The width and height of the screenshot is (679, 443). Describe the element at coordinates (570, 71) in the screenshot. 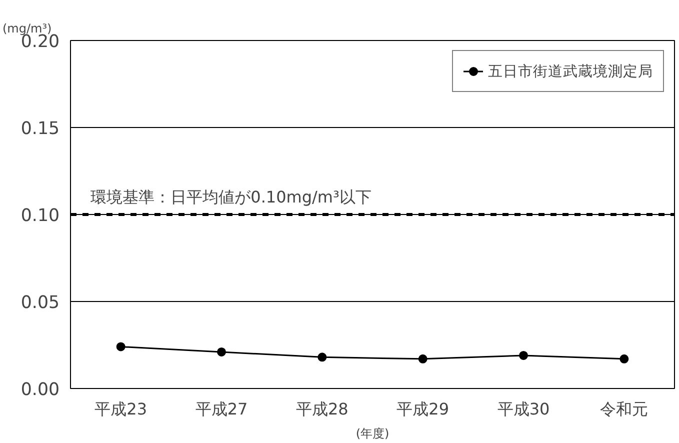

I see `legend-label: 五日市街道武蔵境測定局` at that location.